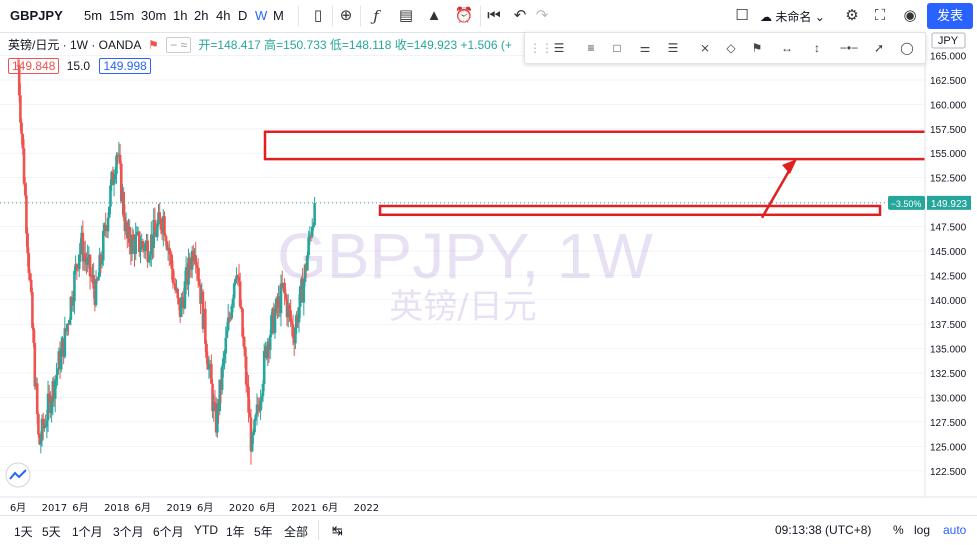 The height and width of the screenshot is (545, 977). Describe the element at coordinates (434, 15) in the screenshot. I see `templates-icon: ▲` at that location.